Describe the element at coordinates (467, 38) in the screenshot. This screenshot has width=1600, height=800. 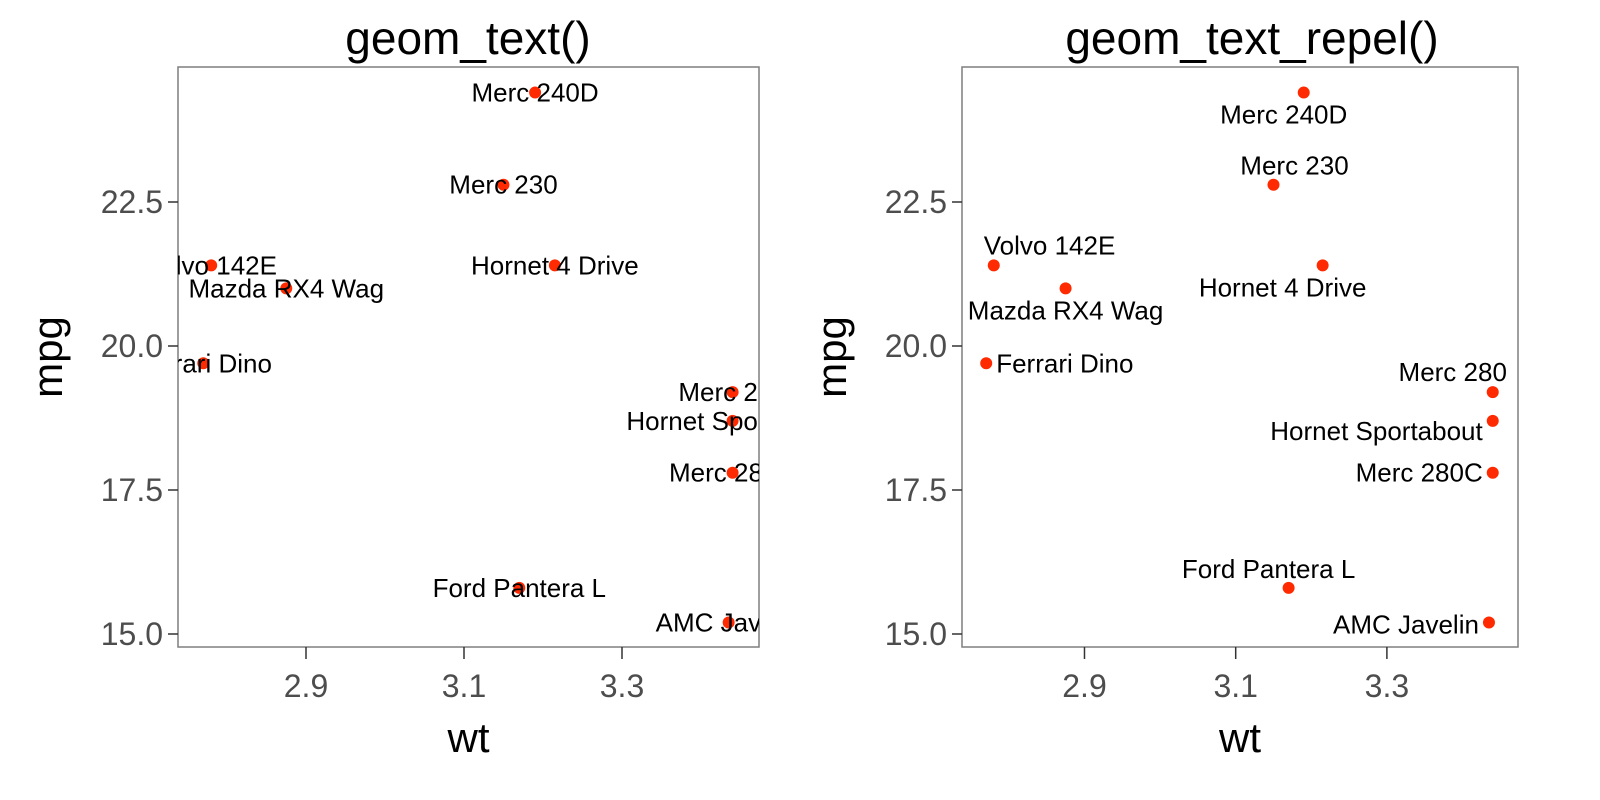
I see `chart-title: geom_text()` at that location.